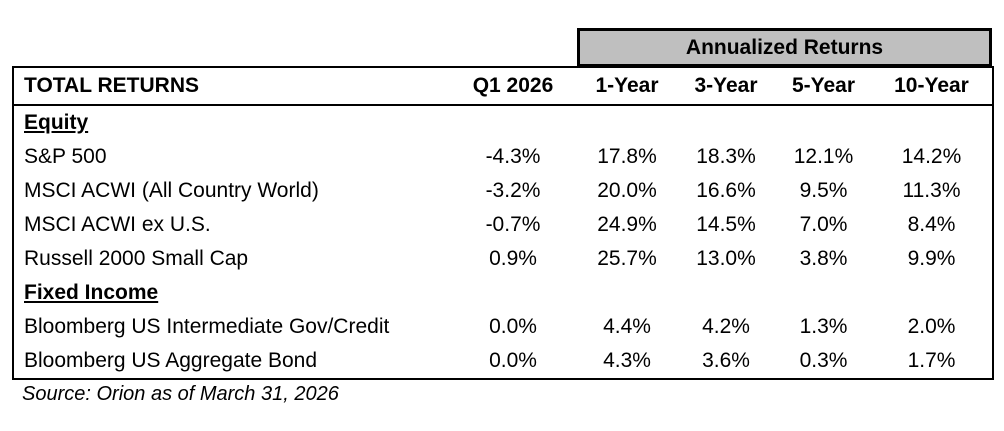 The height and width of the screenshot is (431, 1004). What do you see at coordinates (627, 326) in the screenshot?
I see `value-1y: 4.4%` at bounding box center [627, 326].